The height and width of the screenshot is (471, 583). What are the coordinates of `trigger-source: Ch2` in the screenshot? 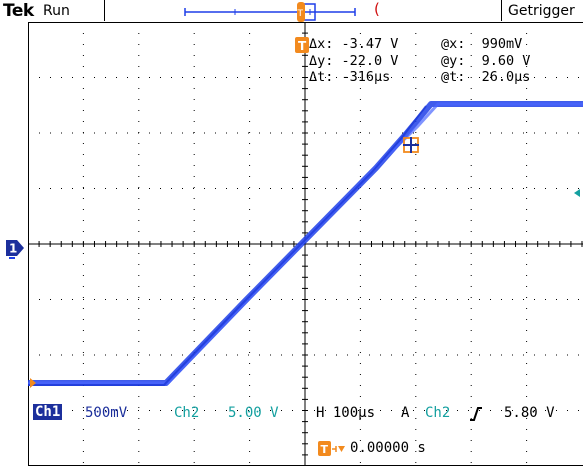 It's located at (438, 413).